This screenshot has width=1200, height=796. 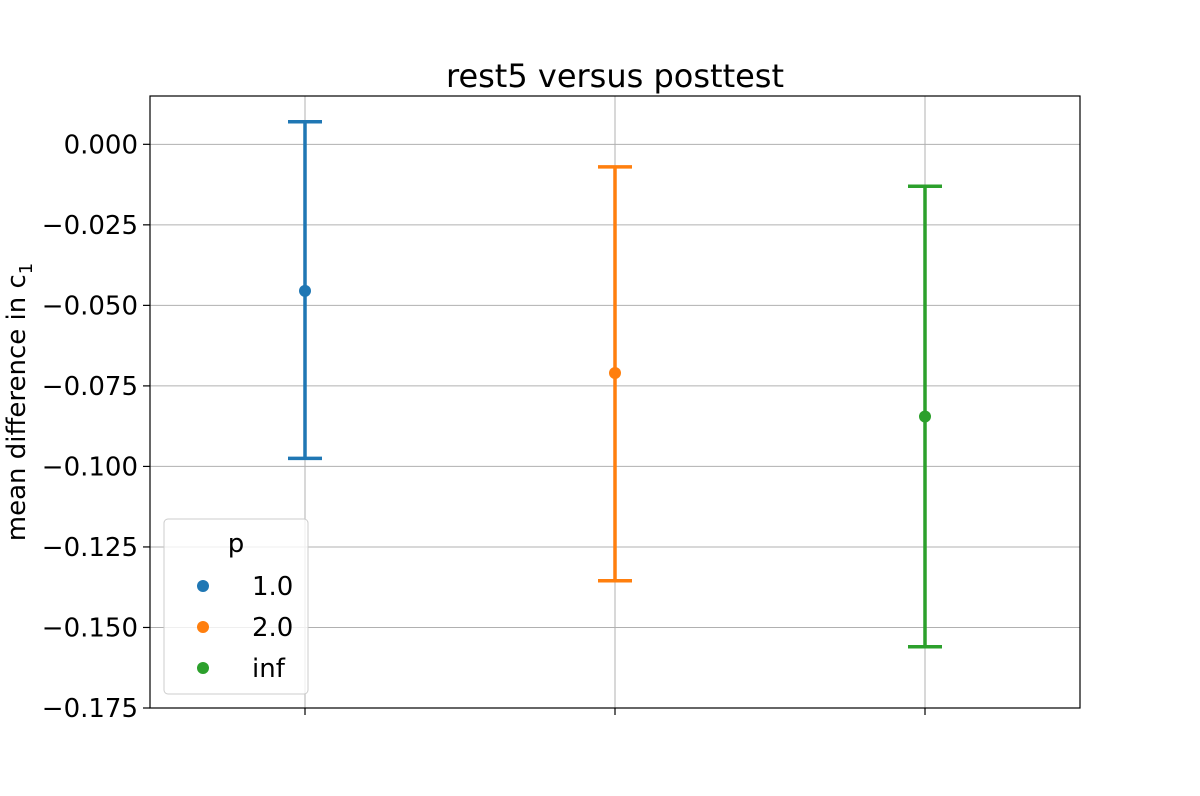 What do you see at coordinates (236, 544) in the screenshot?
I see `legend-title: p` at bounding box center [236, 544].